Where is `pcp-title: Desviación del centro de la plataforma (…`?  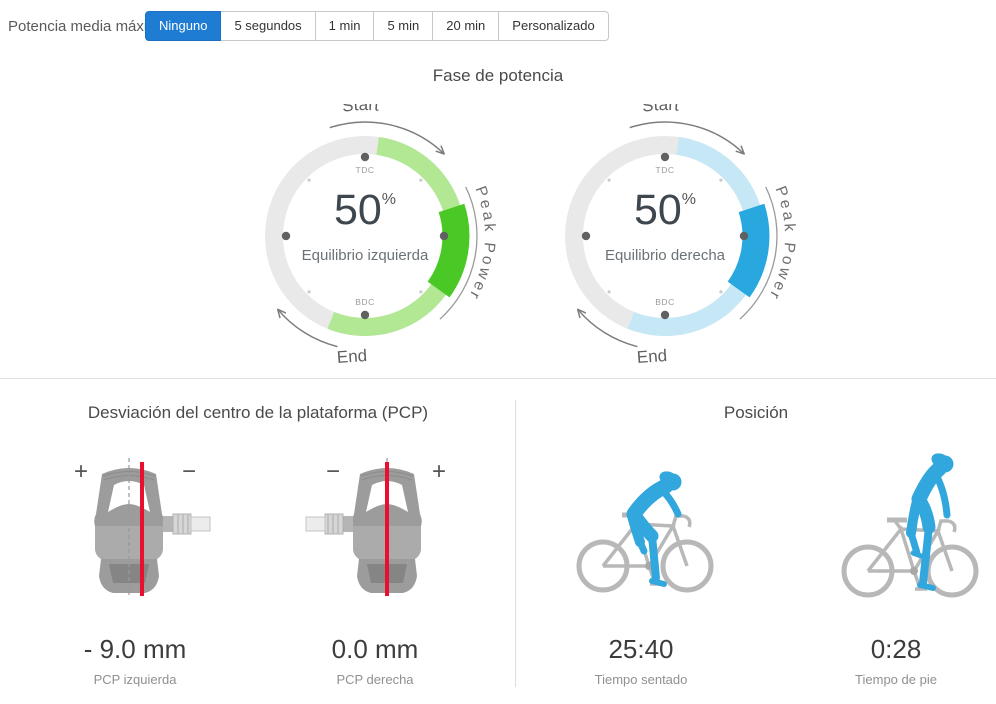
pcp-title: Desviación del centro de la plataforma (… is located at coordinates (258, 412).